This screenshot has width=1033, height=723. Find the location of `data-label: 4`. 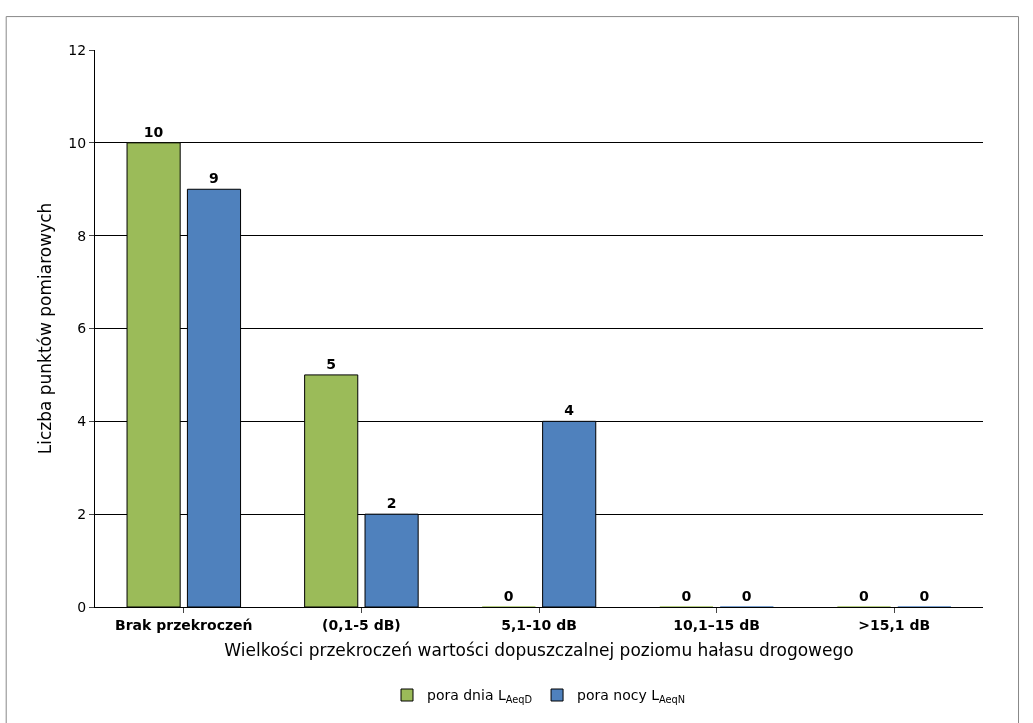

data-label: 4 is located at coordinates (569, 410).